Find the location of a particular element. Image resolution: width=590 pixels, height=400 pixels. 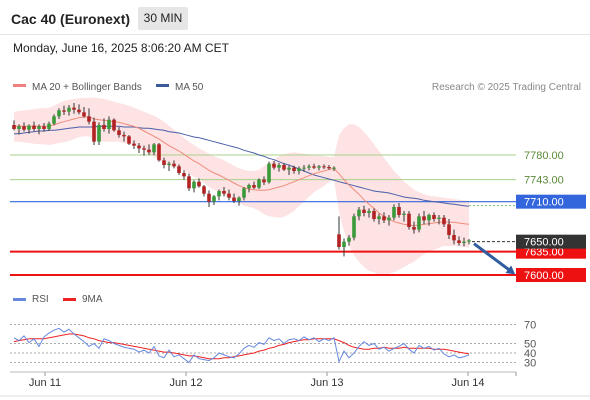

x-axis: Jun 11 Jun 12 Jun 13 Jun 14 is located at coordinates (295, 384).